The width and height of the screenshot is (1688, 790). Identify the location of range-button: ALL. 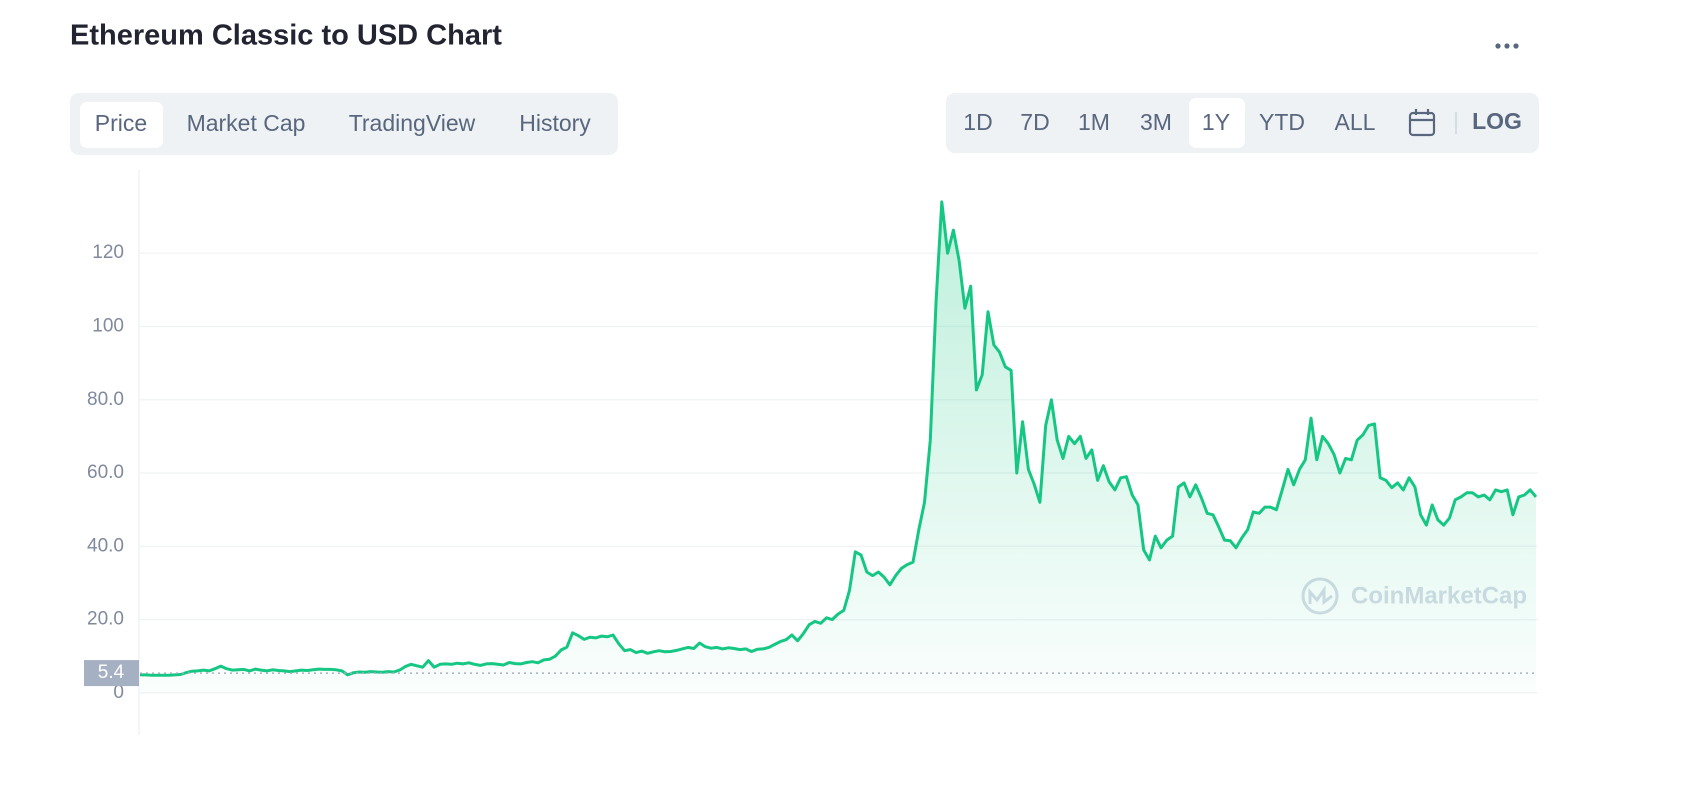
(1355, 122).